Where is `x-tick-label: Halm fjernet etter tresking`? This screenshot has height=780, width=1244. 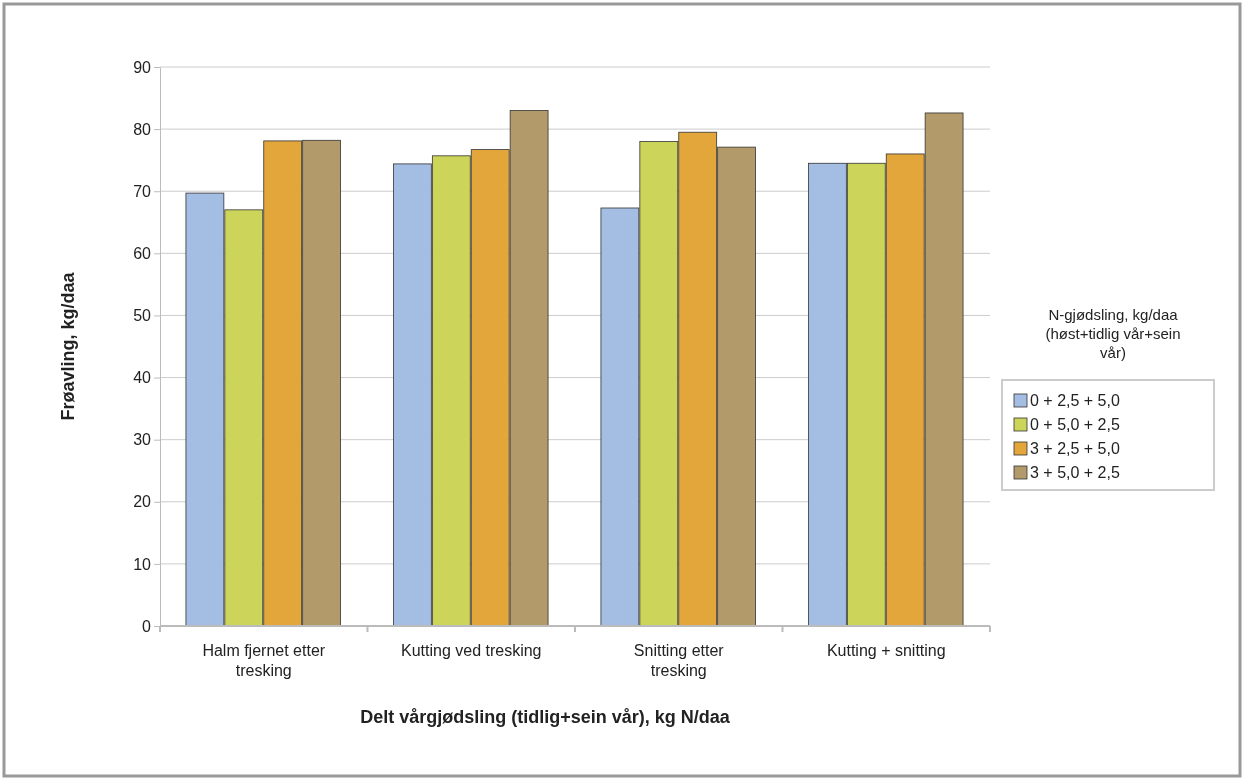
x-tick-label: Halm fjernet etter tresking is located at coordinates (264, 660).